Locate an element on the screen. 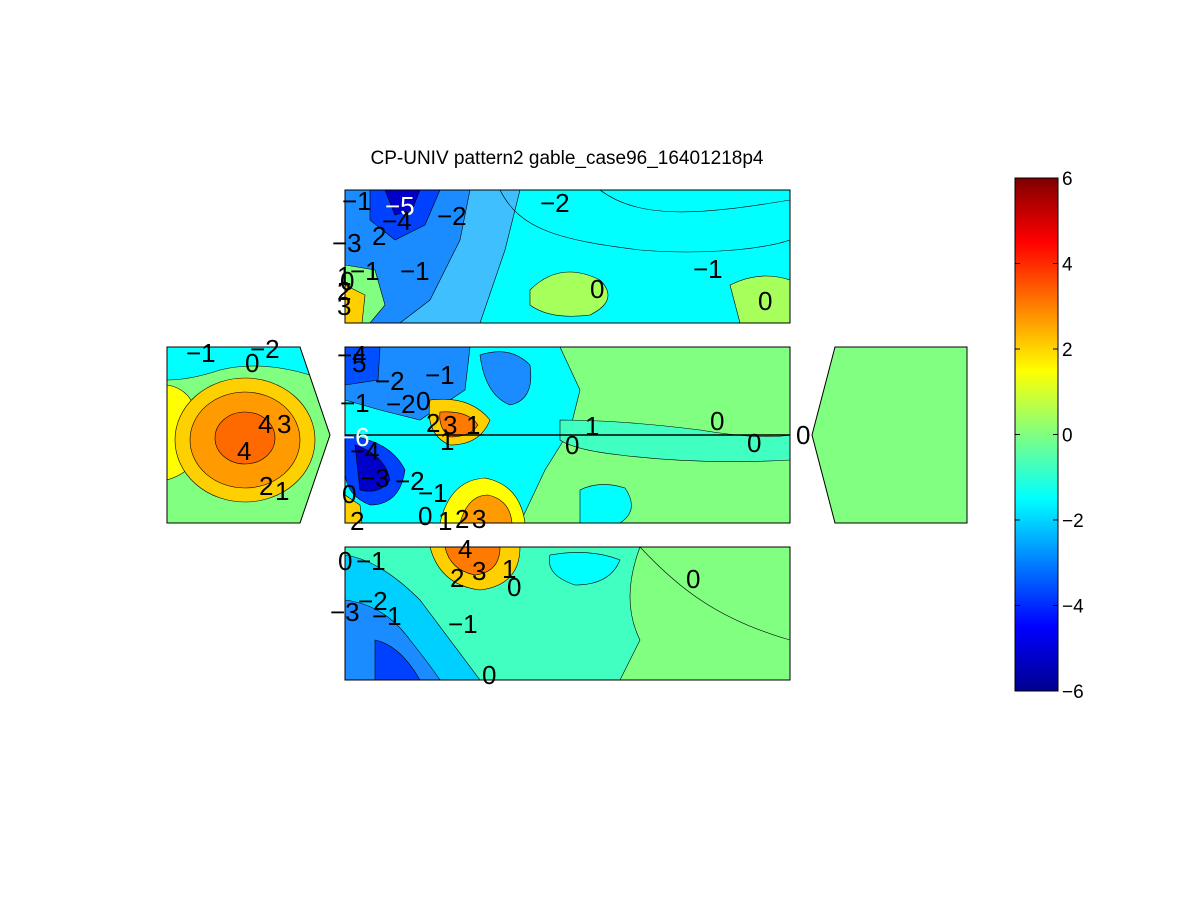  roof-windward-frame is located at coordinates (567, 256).